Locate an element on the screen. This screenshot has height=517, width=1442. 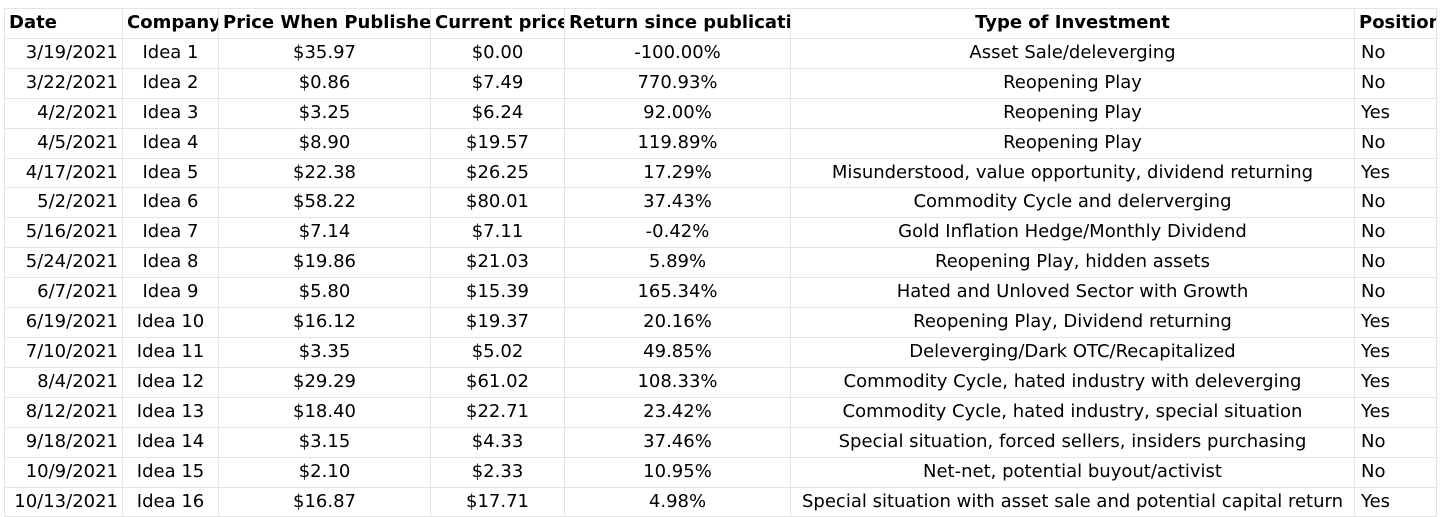
cell-return: 20.16% is located at coordinates (677, 322).